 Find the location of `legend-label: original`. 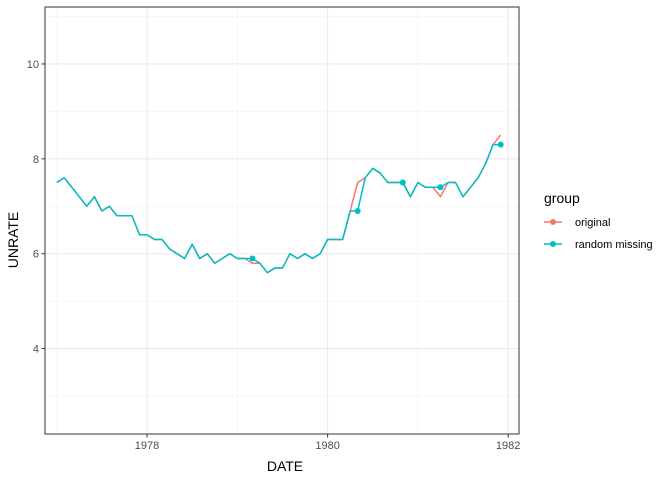

legend-label: original is located at coordinates (592, 223).